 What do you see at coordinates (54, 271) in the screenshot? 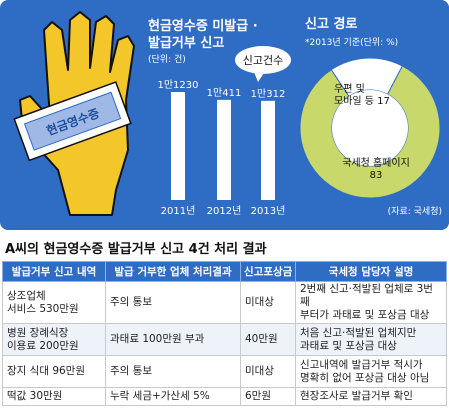
I see `header-report: 발급거부 신고 내역` at bounding box center [54, 271].